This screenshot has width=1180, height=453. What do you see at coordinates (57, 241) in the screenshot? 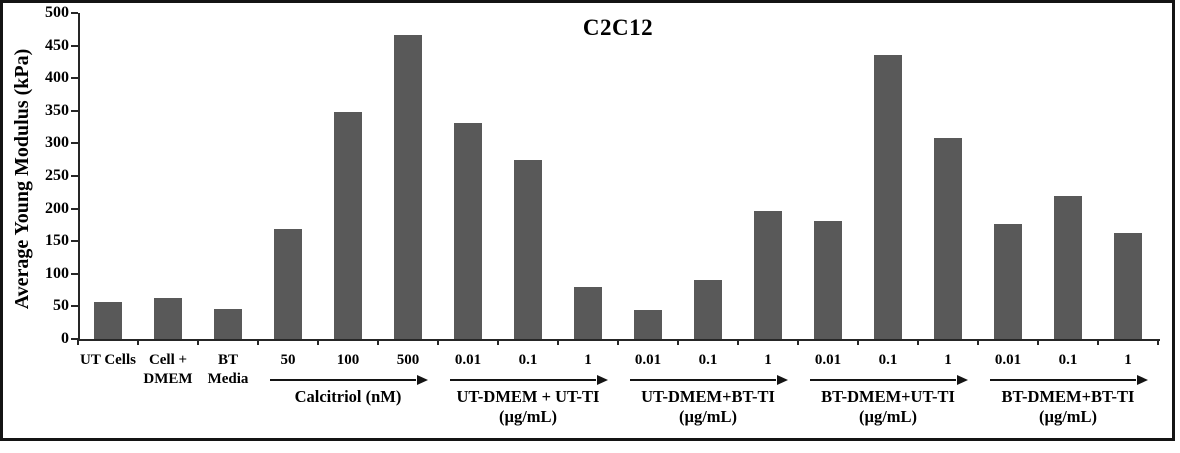
I see `y-tick-label: 150` at bounding box center [57, 241].